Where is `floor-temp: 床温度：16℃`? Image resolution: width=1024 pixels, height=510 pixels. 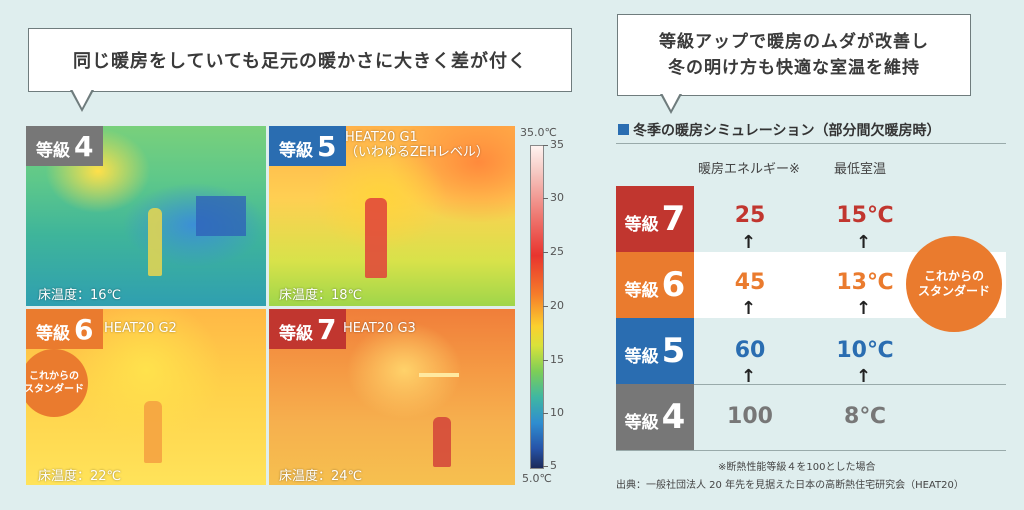
floor-temp: 床温度：16℃ is located at coordinates (80, 295).